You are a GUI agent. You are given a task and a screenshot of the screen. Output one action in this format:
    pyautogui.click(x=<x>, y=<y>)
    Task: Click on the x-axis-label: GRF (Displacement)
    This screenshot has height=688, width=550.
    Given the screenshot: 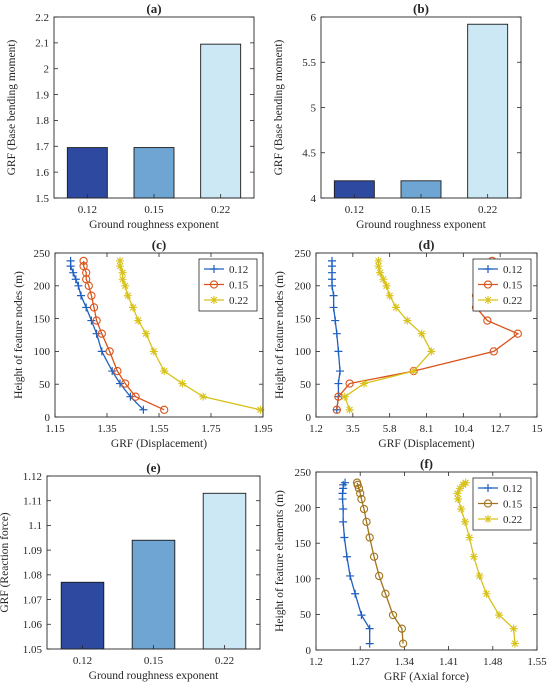 What is the action you would take?
    pyautogui.click(x=426, y=444)
    